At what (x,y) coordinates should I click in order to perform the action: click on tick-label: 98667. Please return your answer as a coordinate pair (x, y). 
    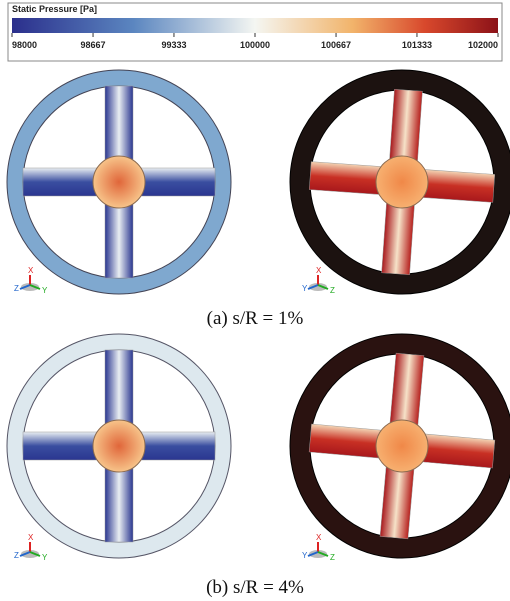
    Looking at the image, I should click on (93, 45).